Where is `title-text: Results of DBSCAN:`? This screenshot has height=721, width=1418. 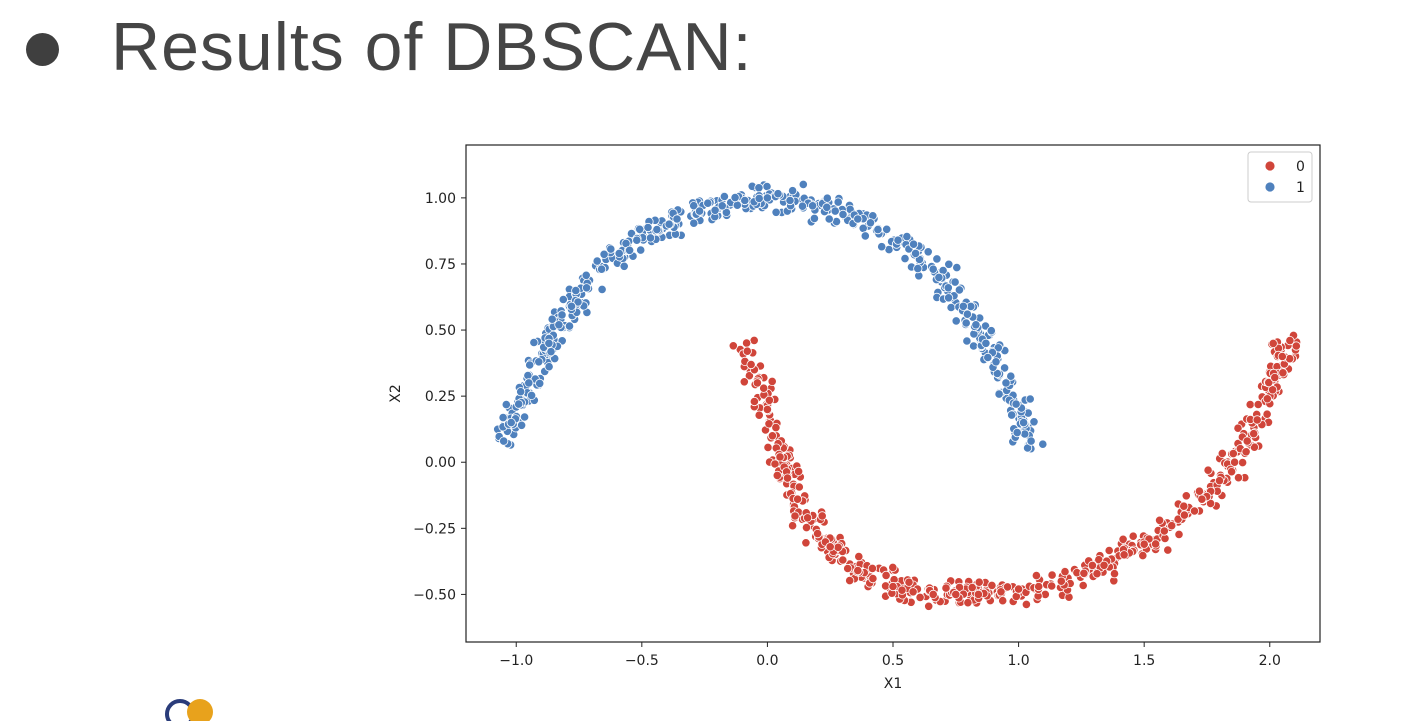
title-text: Results of DBSCAN: is located at coordinates (432, 47).